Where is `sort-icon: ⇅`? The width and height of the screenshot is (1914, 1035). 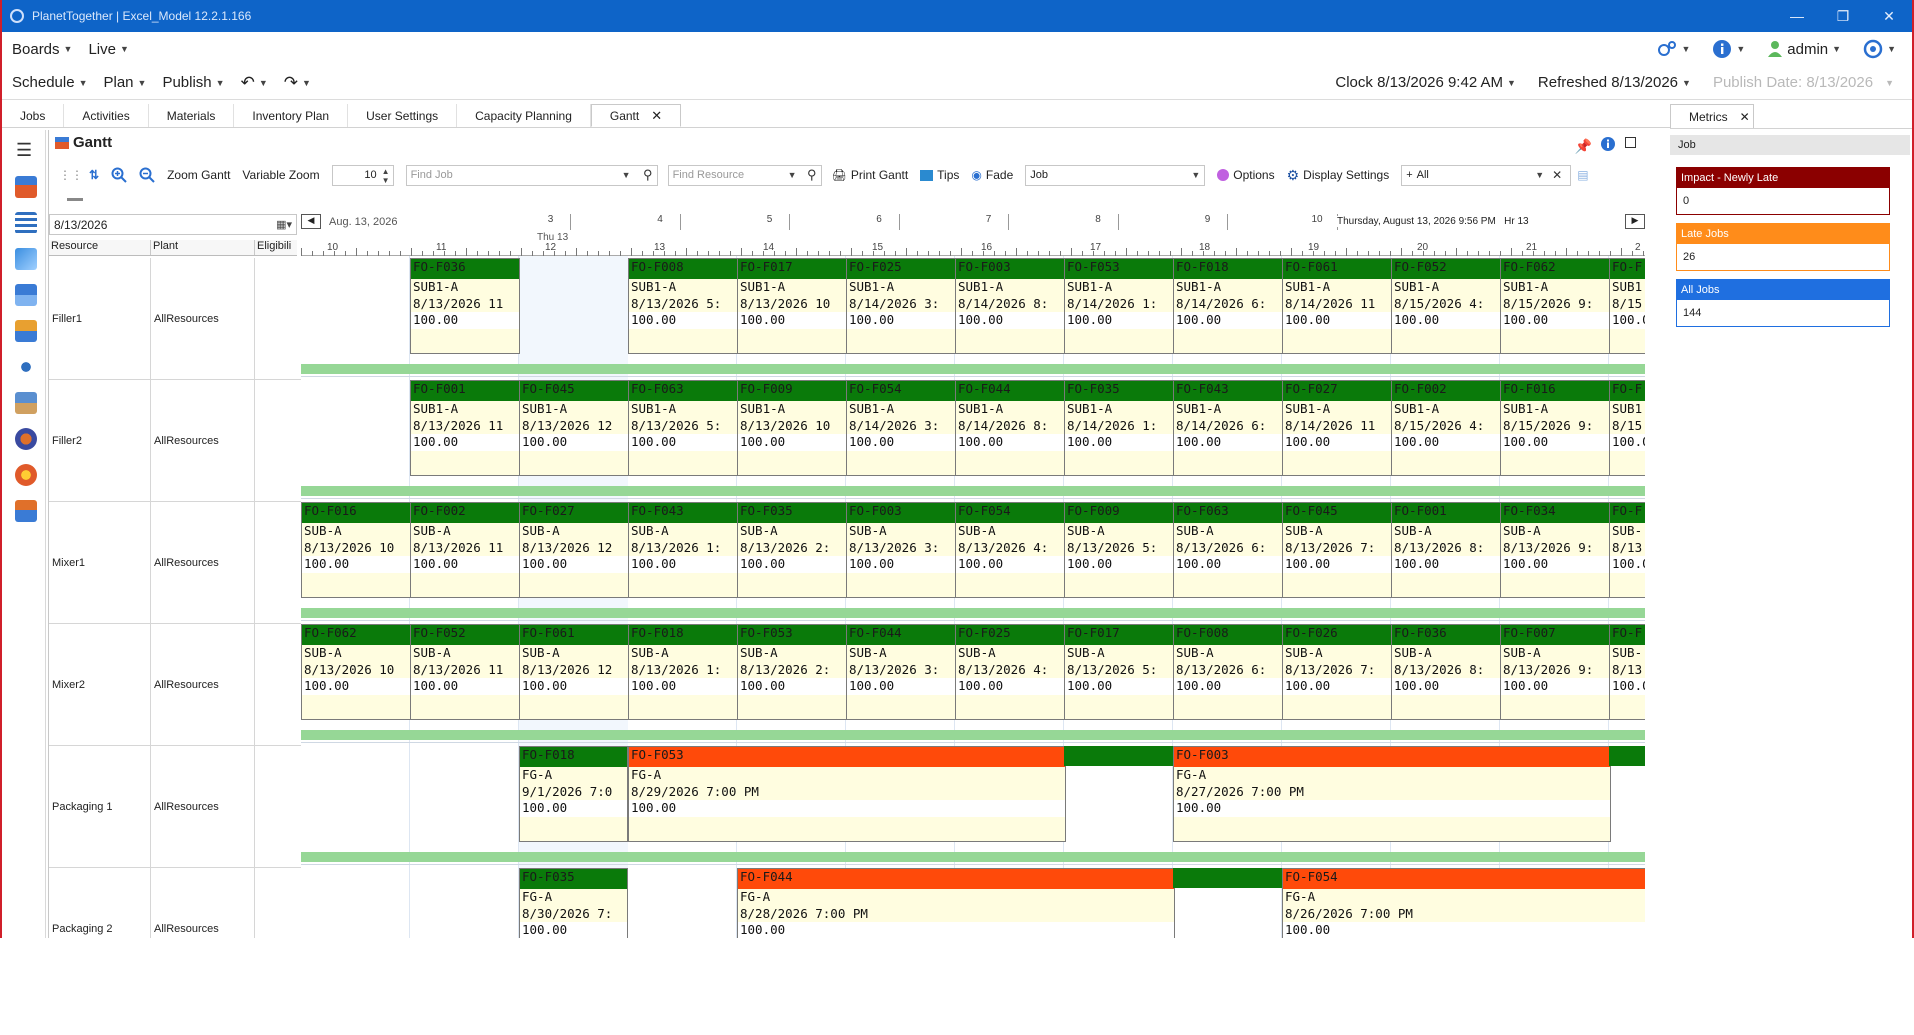 sort-icon: ⇅ is located at coordinates (94, 175).